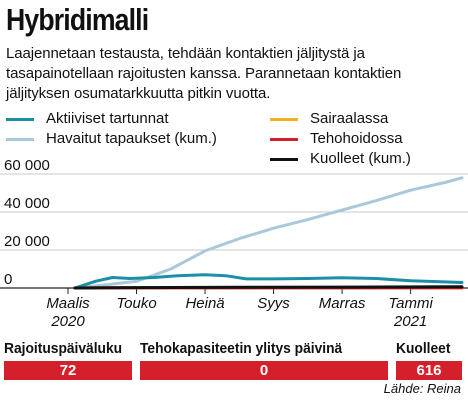 The image size is (468, 401). Describe the element at coordinates (67, 321) in the screenshot. I see `x-tick-label-year: 2020` at that location.